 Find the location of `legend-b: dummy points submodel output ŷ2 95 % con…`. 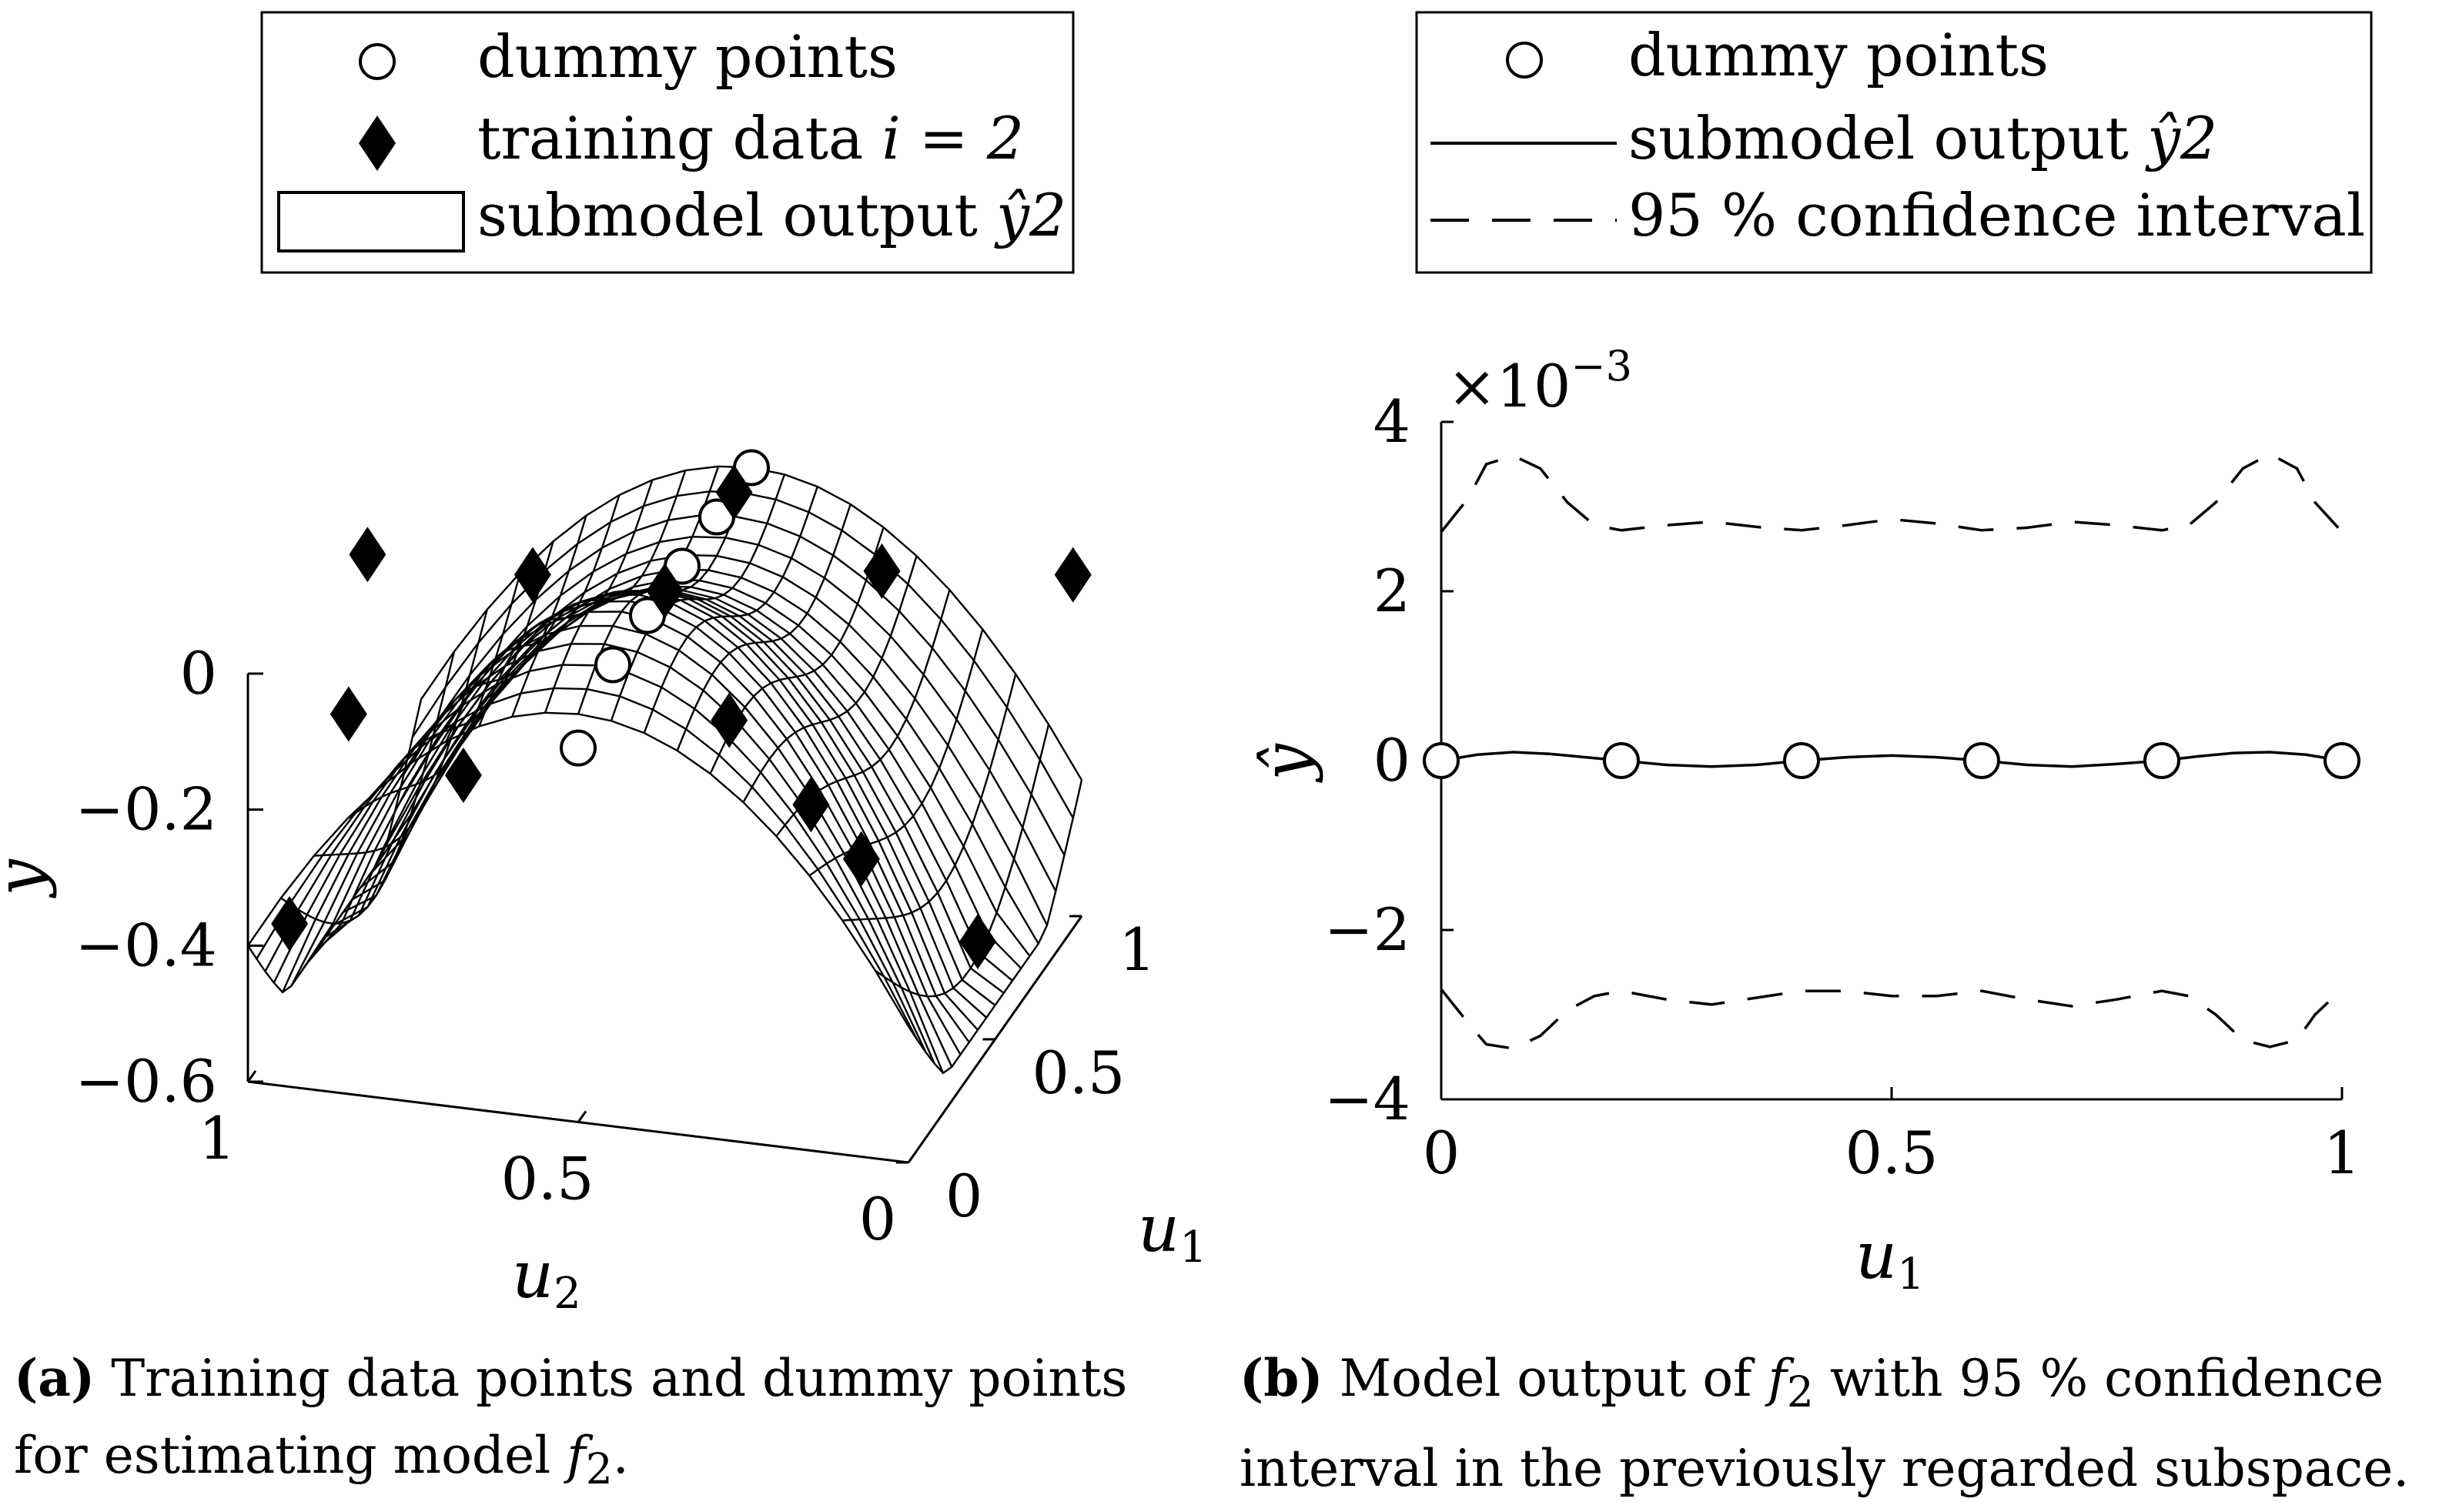

legend-b: dummy points submodel output ŷ2 95 % con… is located at coordinates (1894, 142).